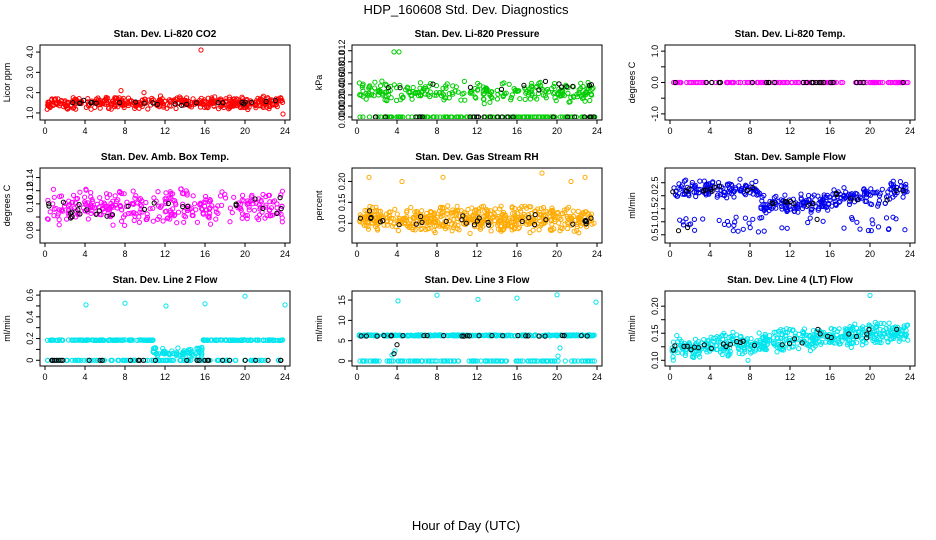 This screenshot has width=936, height=540. What do you see at coordinates (477, 205) in the screenshot?
I see `plot-frame` at bounding box center [477, 205].